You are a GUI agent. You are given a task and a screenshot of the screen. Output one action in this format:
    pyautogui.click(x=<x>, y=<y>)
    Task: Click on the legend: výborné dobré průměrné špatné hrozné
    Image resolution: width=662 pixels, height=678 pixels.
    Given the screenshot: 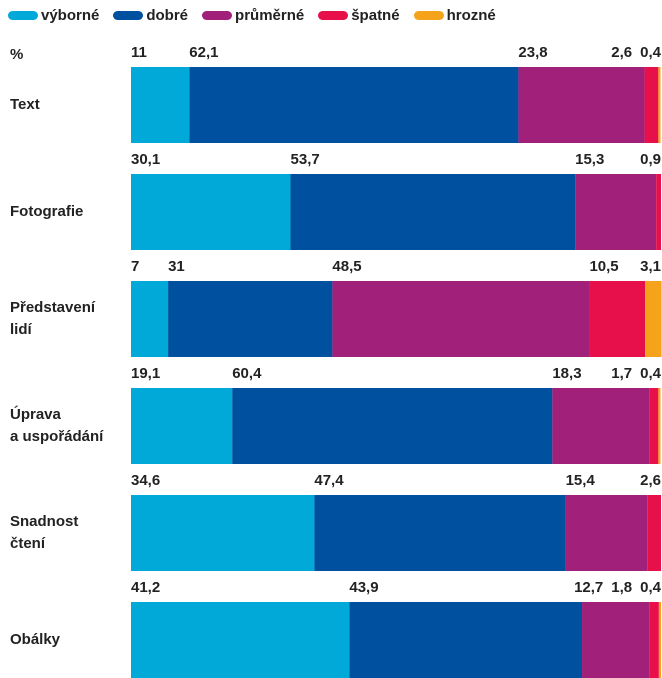 What is the action you would take?
    pyautogui.click(x=252, y=15)
    